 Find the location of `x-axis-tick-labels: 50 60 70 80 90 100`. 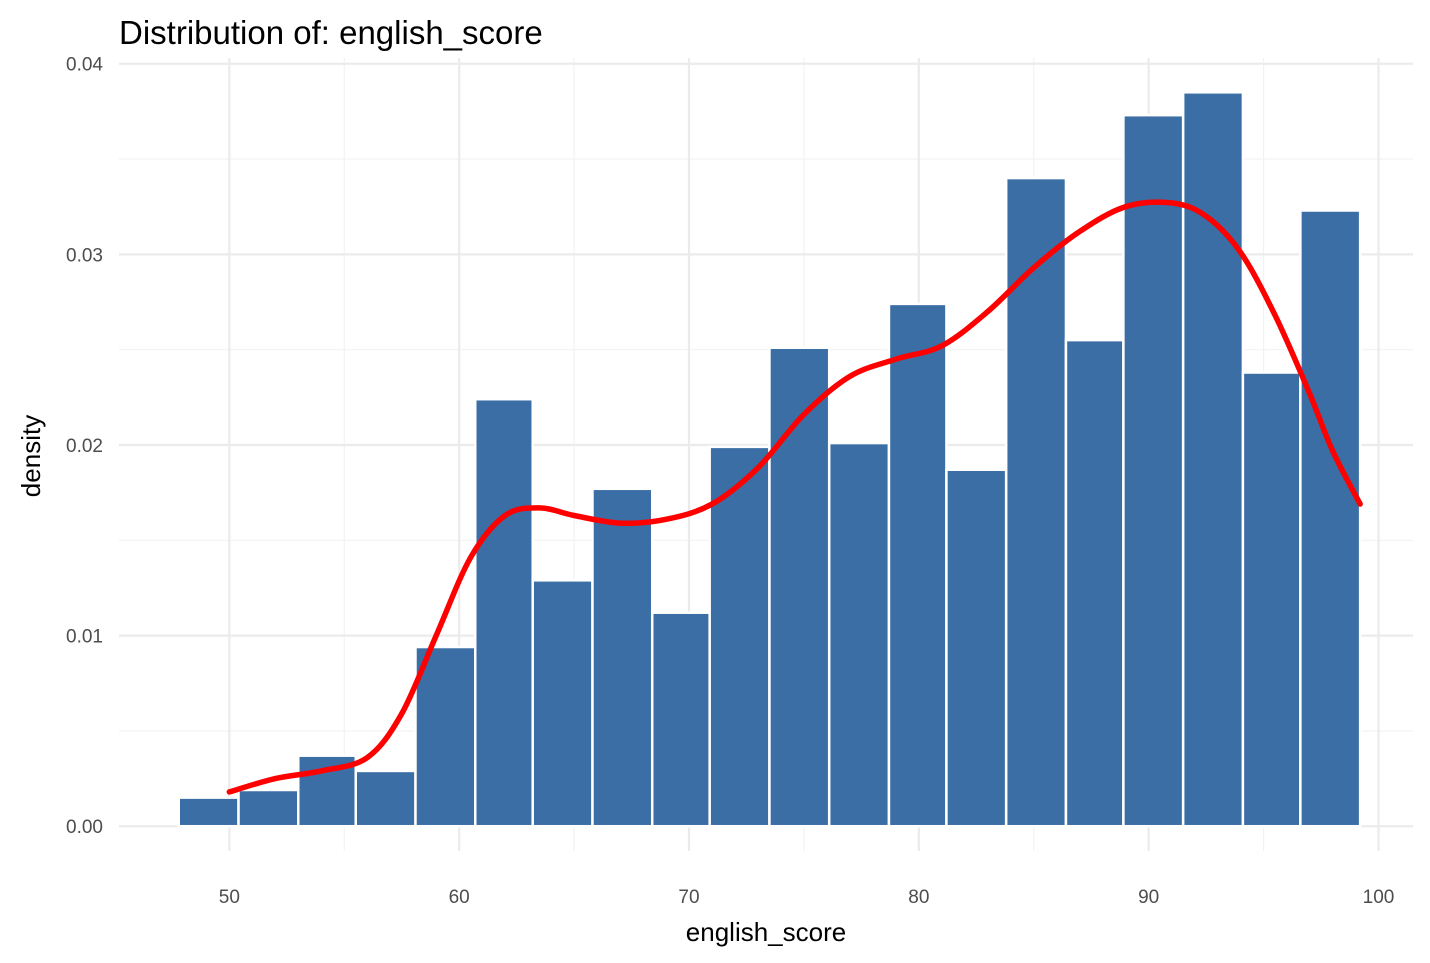

x-axis-tick-labels: 50 60 70 80 90 100 is located at coordinates (807, 897).